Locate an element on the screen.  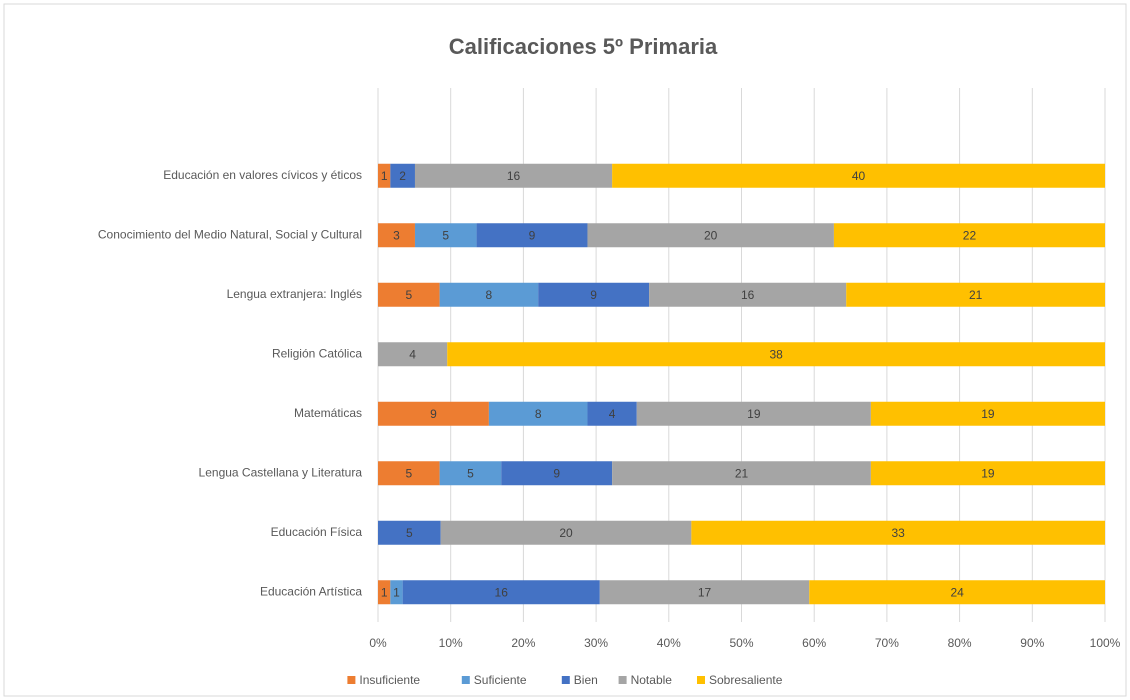
legend-label: Insuficiente is located at coordinates (389, 680).